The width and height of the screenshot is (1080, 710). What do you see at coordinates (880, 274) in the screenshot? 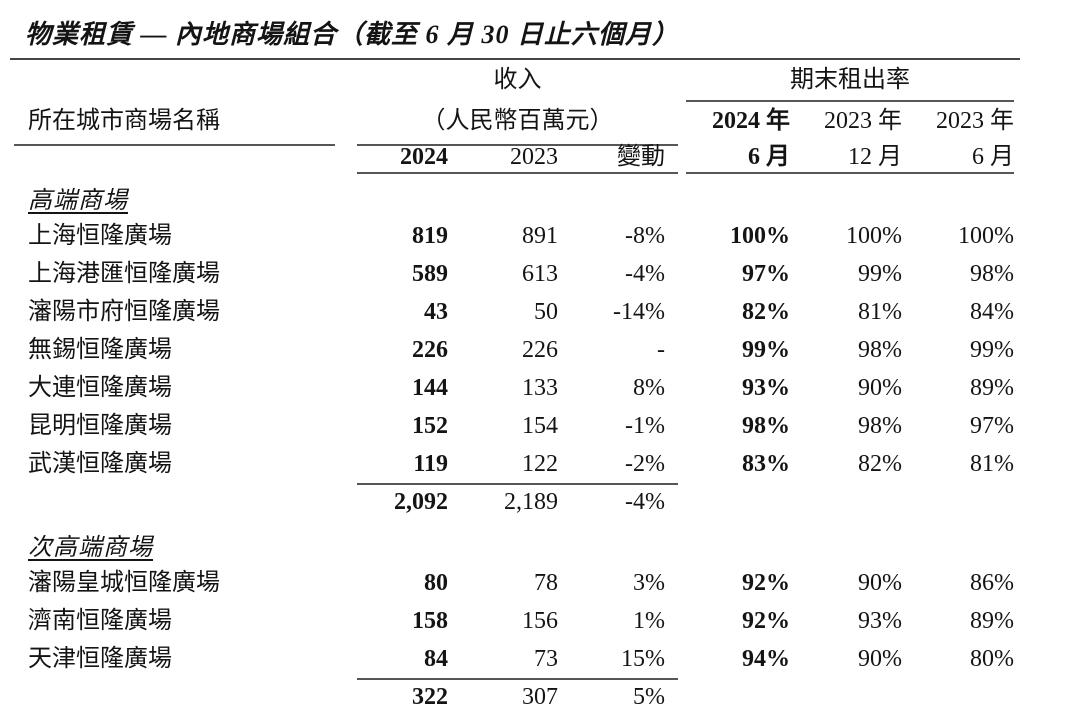
I see `occupancy-2023-dec: 99%` at bounding box center [880, 274].